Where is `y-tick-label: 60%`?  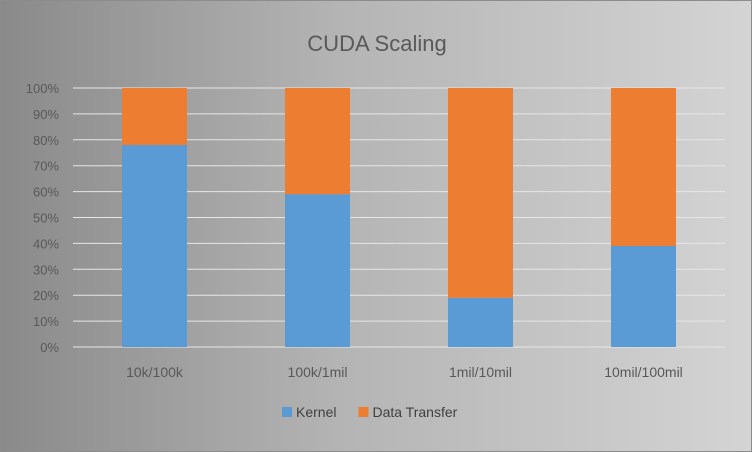
y-tick-label: 60% is located at coordinates (46, 192).